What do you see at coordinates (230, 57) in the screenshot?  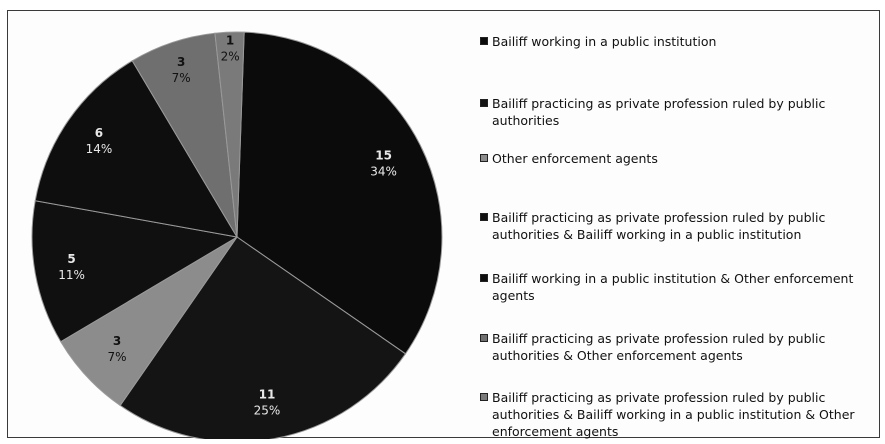 I see `slice-percent-label: 2%` at bounding box center [230, 57].